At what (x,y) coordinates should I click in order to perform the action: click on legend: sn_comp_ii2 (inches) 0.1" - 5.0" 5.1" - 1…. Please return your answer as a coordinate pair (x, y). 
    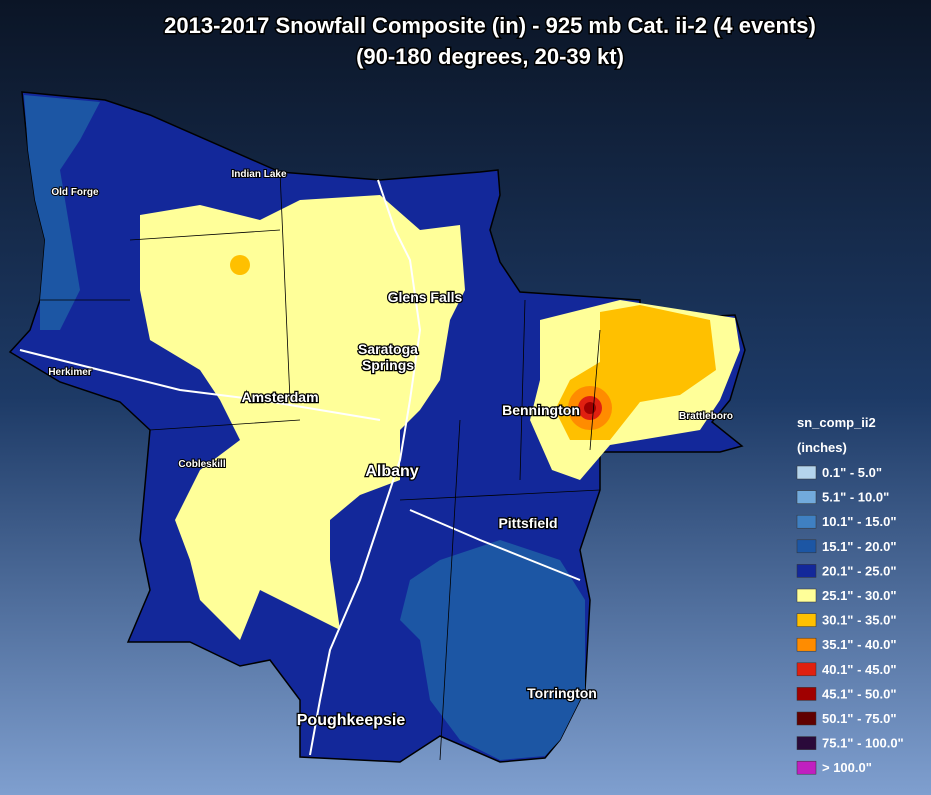
    Looking at the image, I should click on (850, 595).